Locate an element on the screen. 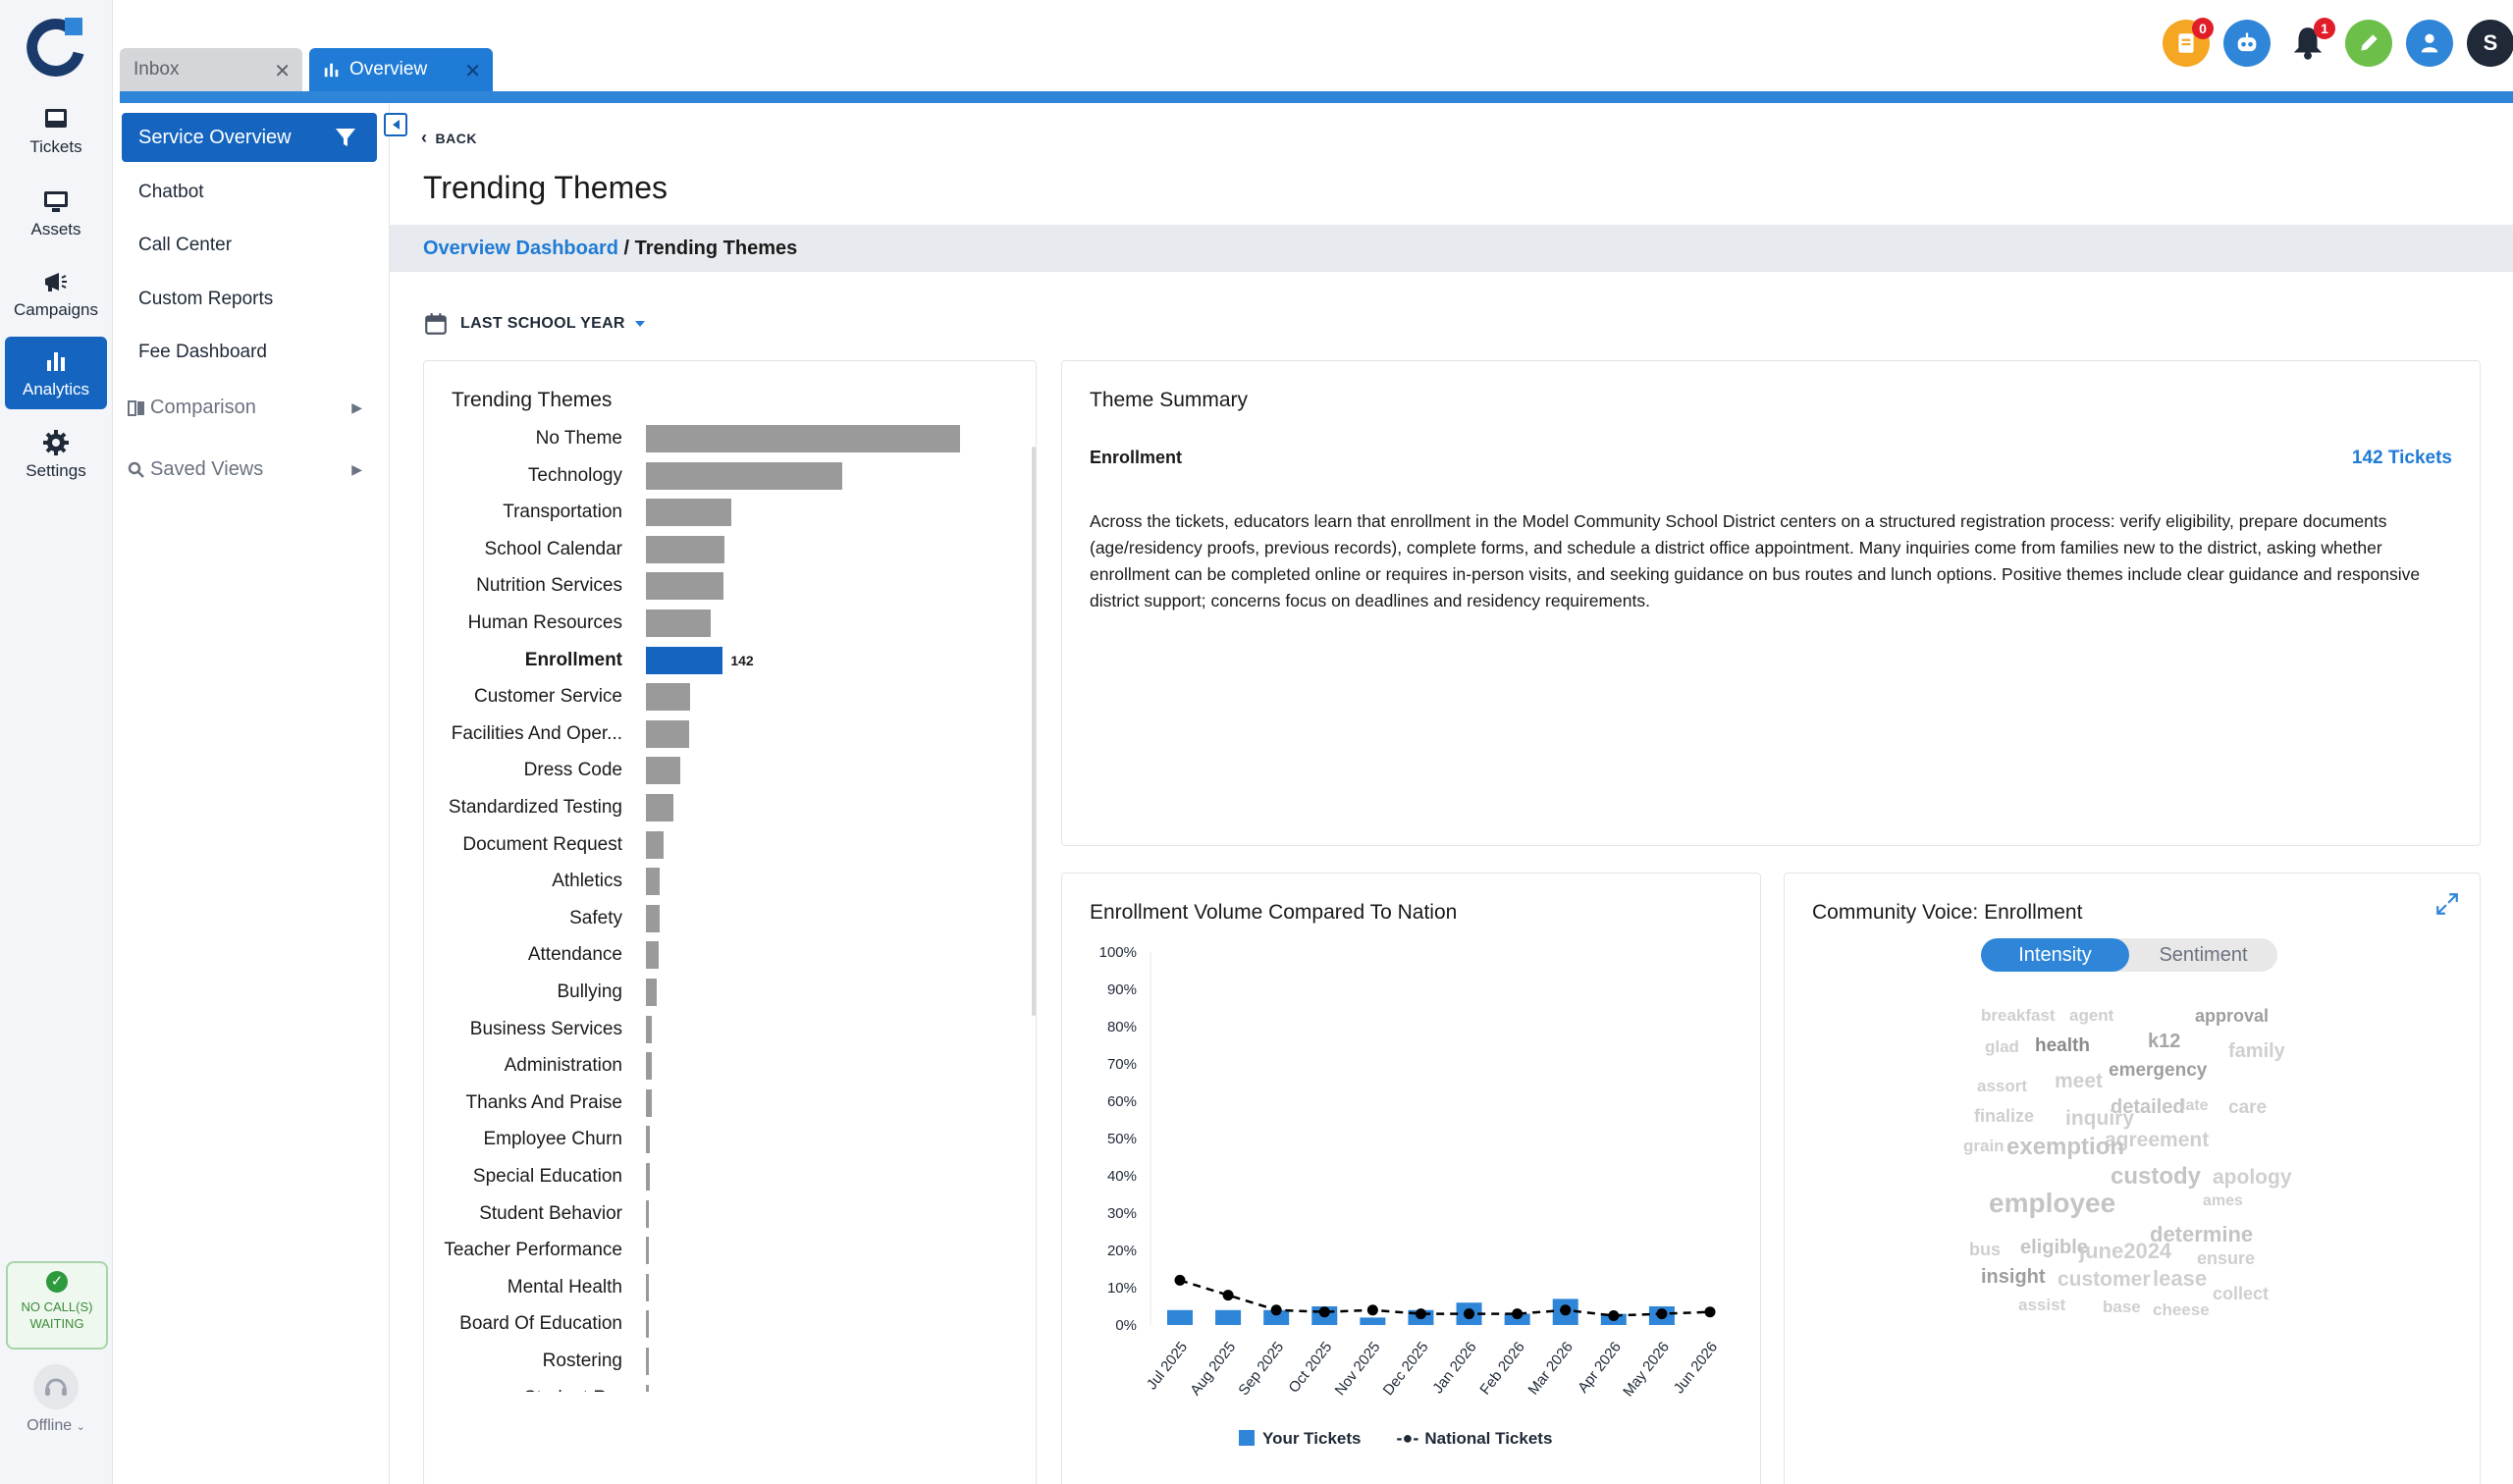  theme-row: Technology is located at coordinates (729, 476).